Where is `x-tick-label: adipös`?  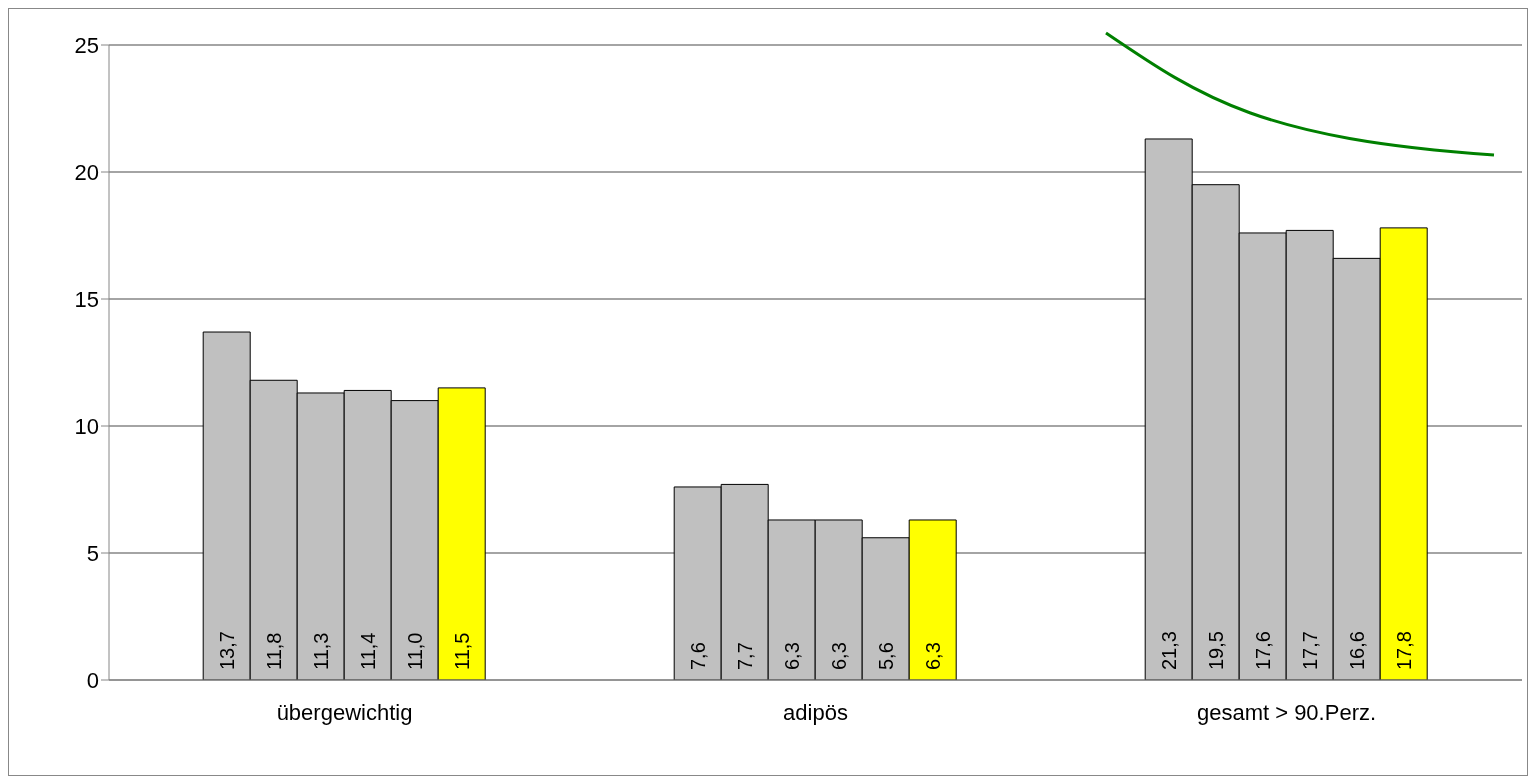
x-tick-label: adipös is located at coordinates (815, 712).